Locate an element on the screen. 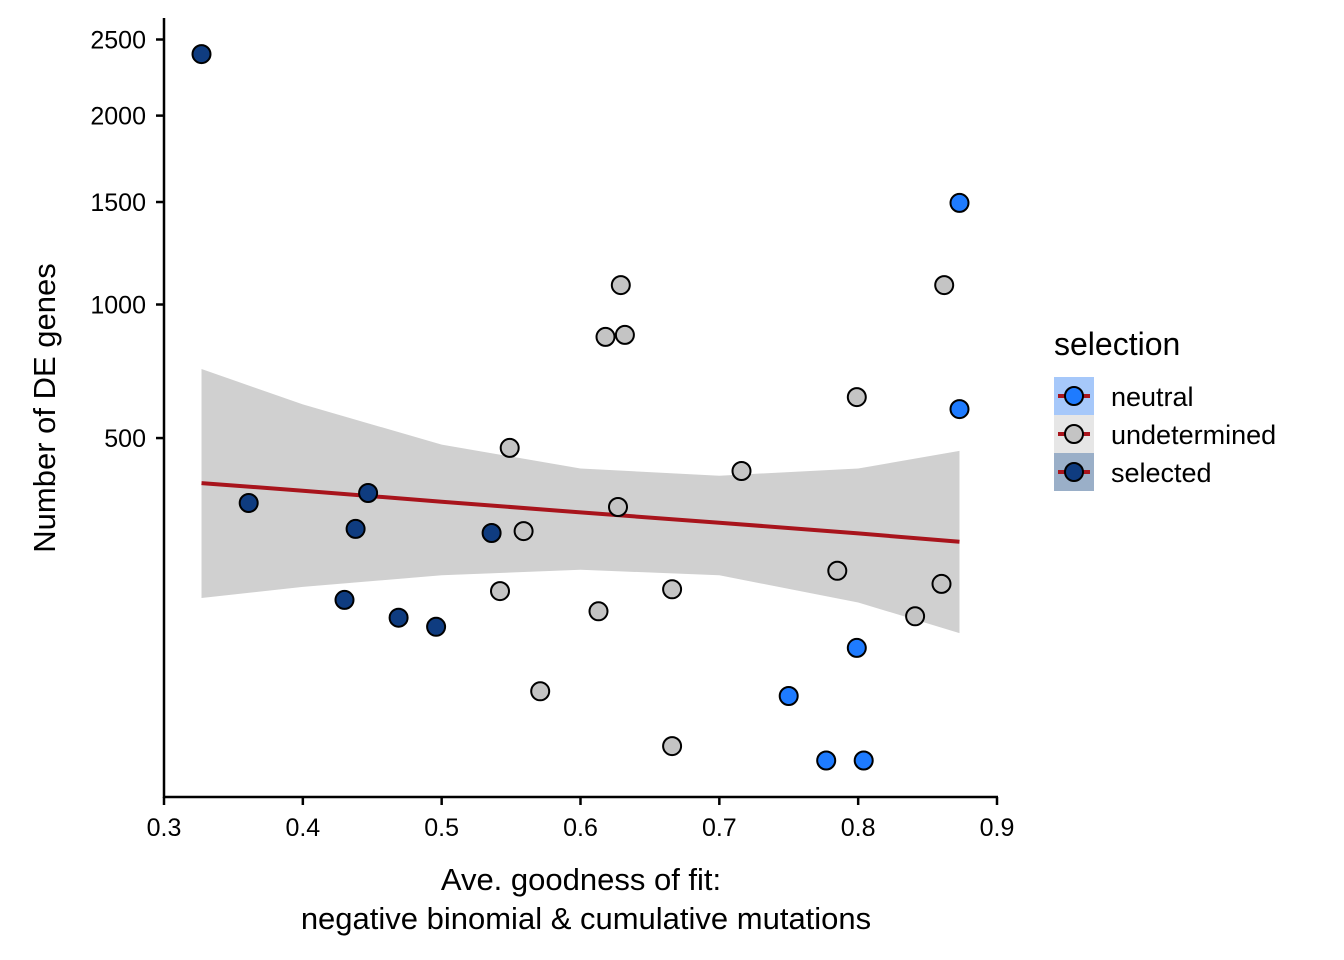 Image resolution: width=1344 pixels, height=960 pixels. legend-item-neutral: neutral is located at coordinates (1124, 396).